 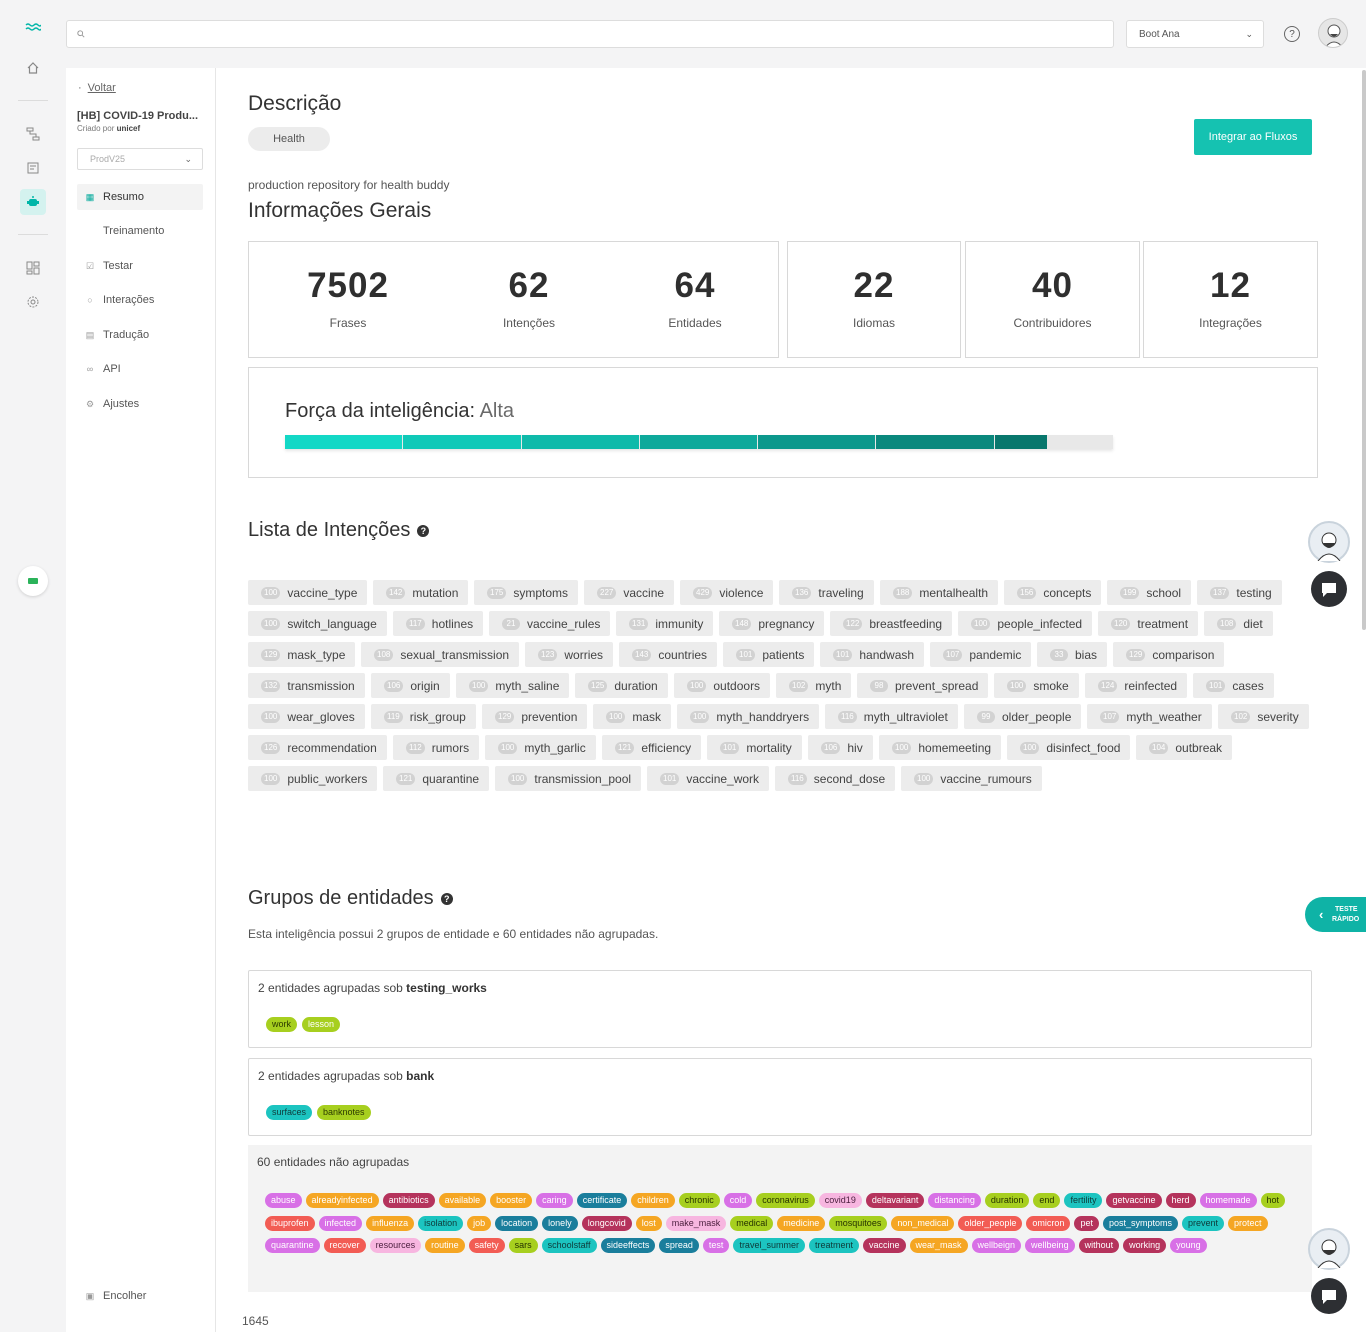 I want to click on version-select: ProdV25 ⌄, so click(x=140, y=159).